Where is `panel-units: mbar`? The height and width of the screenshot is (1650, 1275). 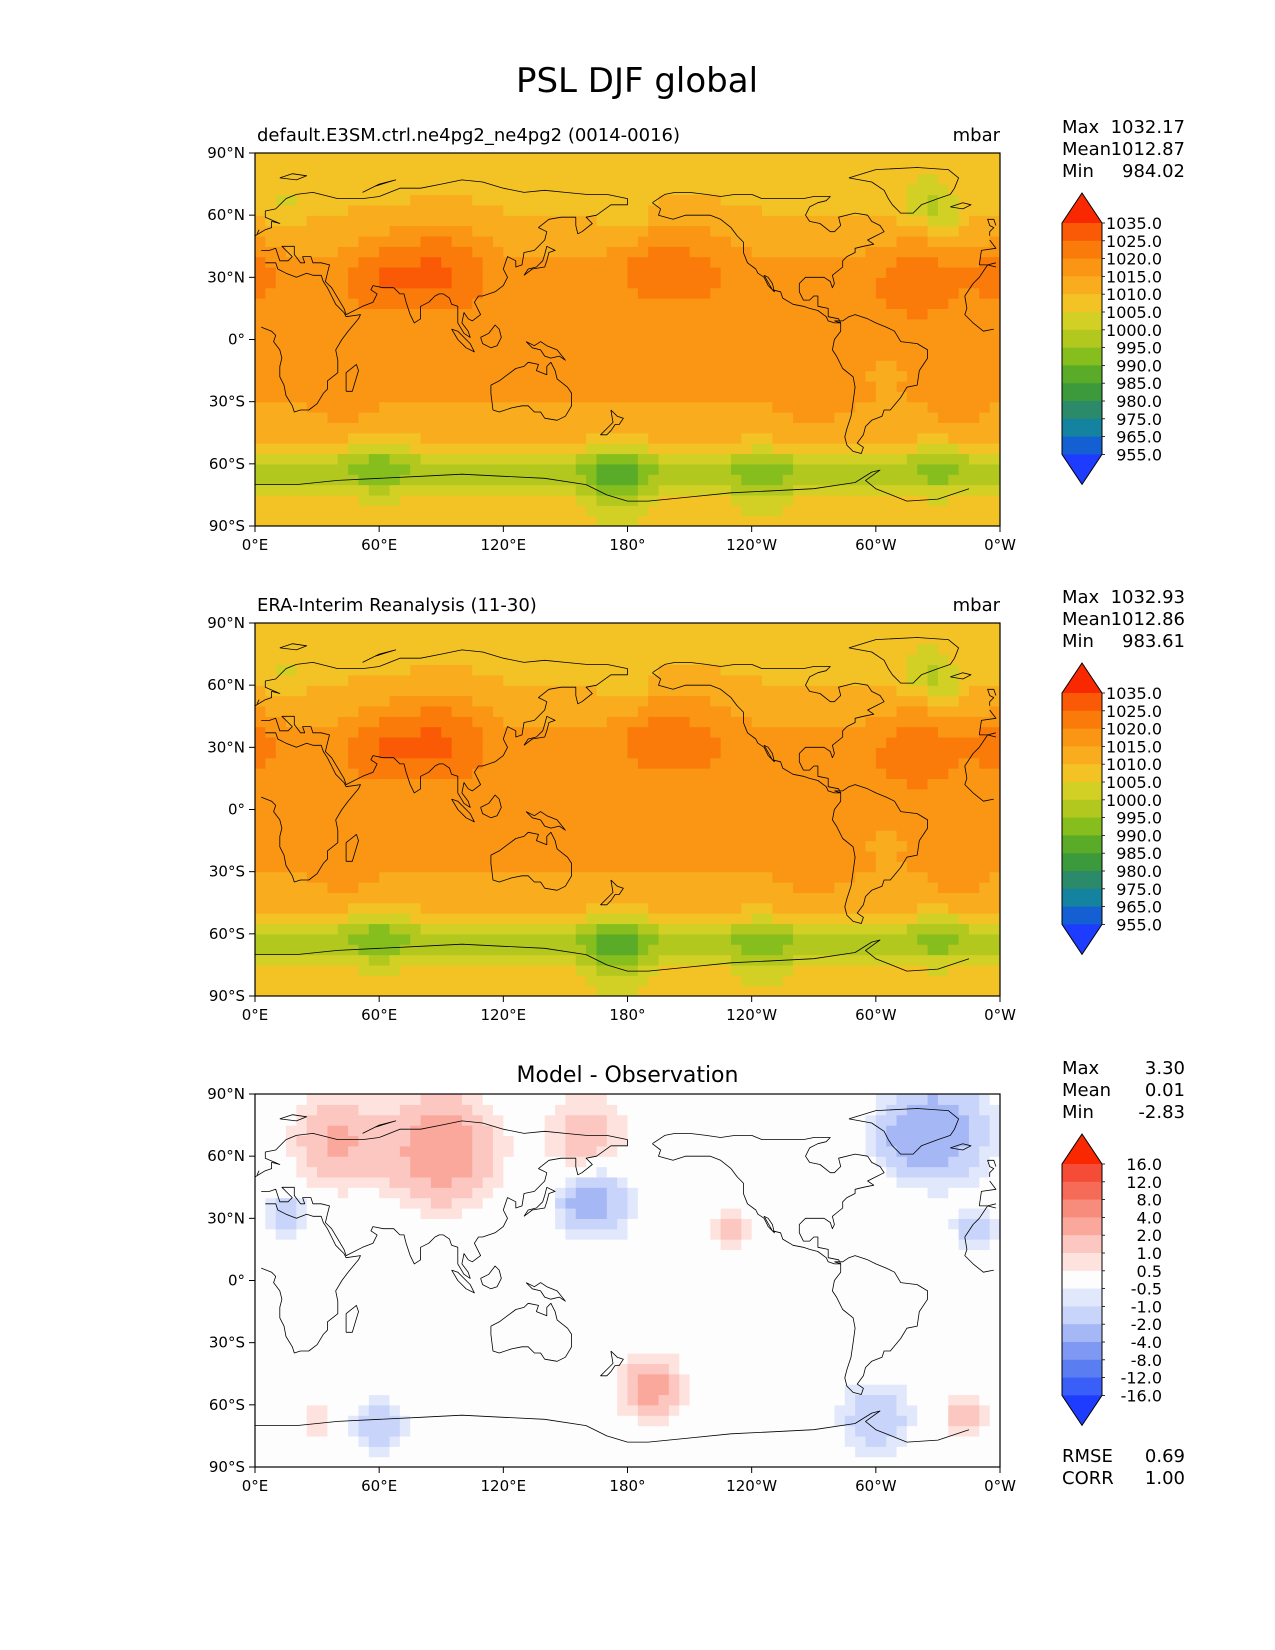
panel-units: mbar is located at coordinates (977, 135).